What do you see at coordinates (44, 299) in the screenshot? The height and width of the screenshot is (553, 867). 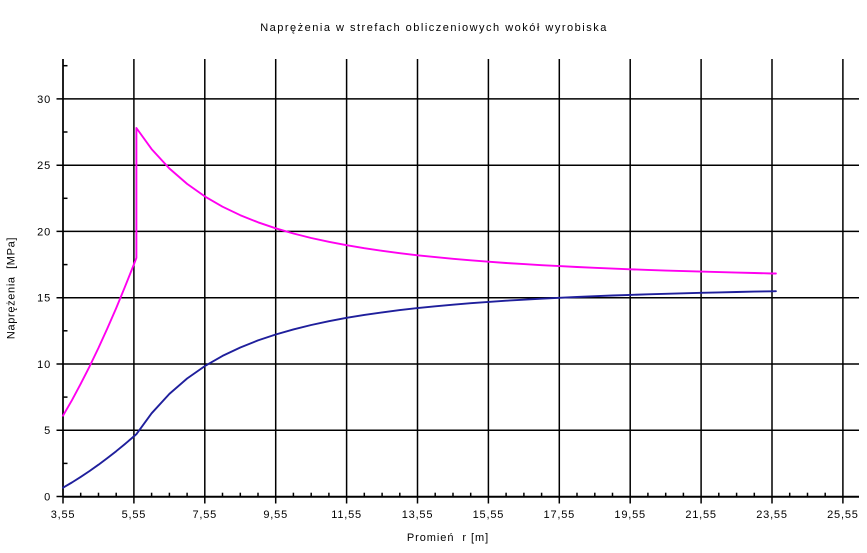 I see `svg-text: 15` at bounding box center [44, 299].